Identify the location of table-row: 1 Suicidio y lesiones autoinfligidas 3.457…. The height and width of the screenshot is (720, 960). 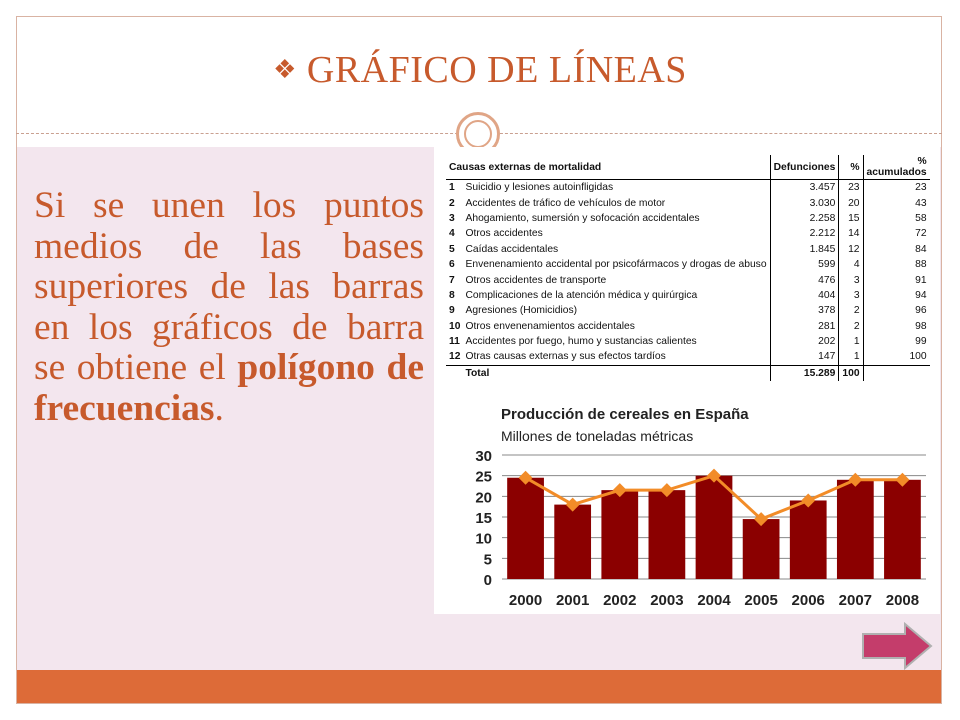
(688, 187).